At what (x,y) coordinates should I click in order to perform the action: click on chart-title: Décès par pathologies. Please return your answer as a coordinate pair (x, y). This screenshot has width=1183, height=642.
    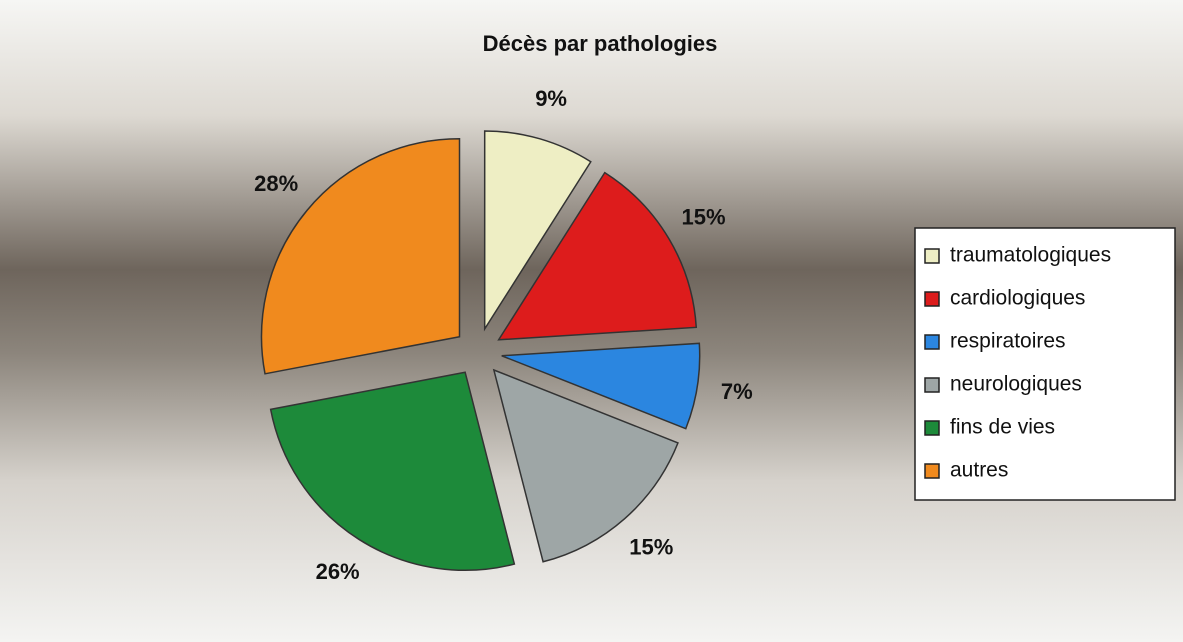
    Looking at the image, I should click on (600, 43).